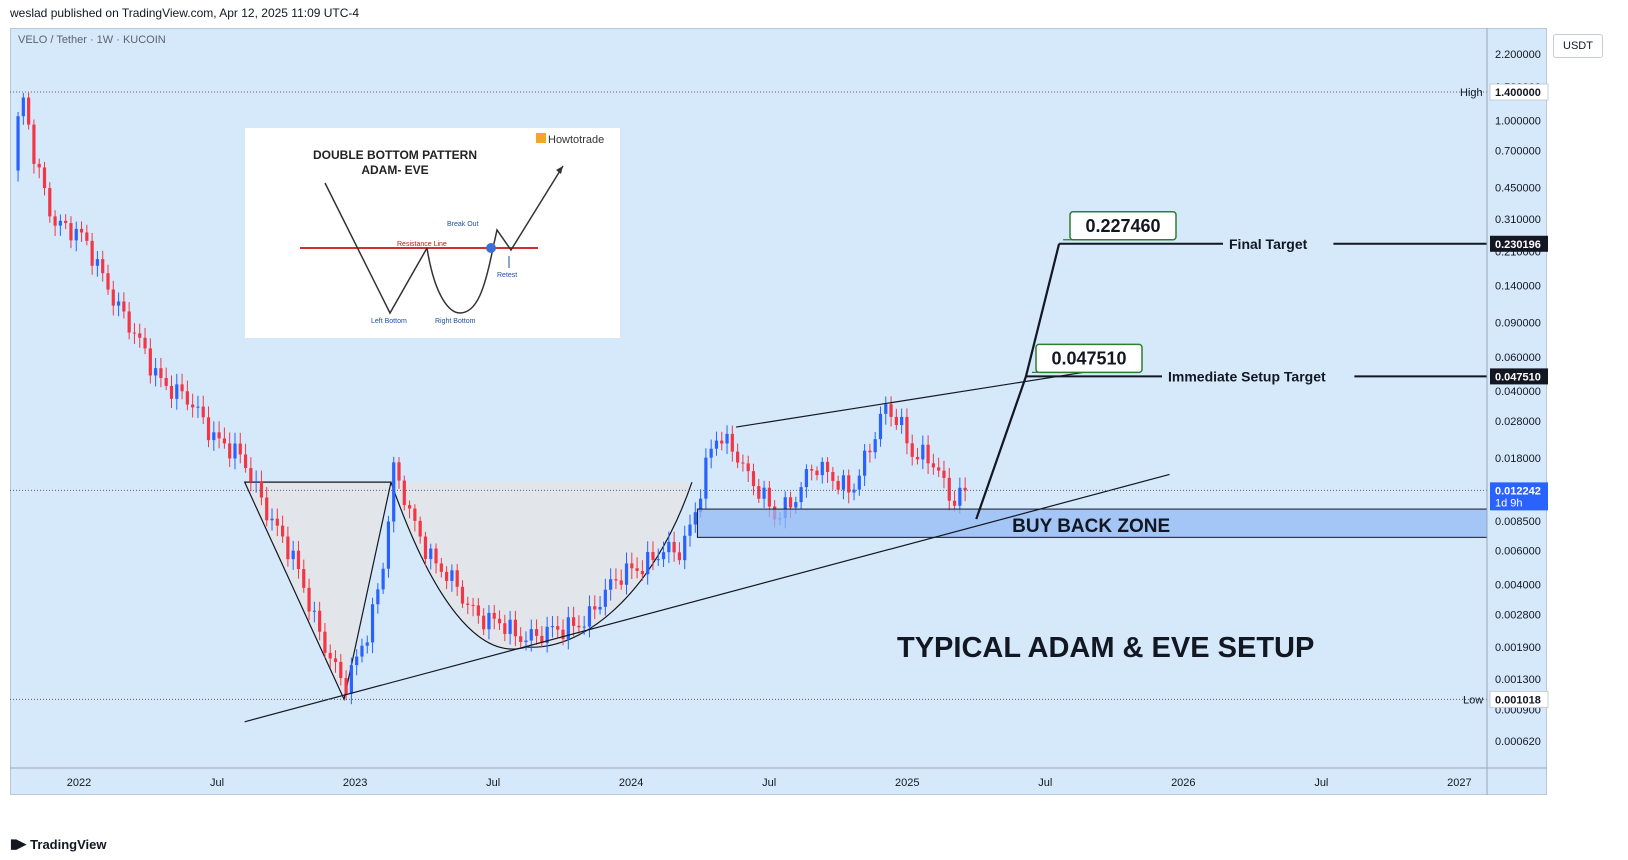  What do you see at coordinates (1518, 287) in the screenshot?
I see `price-tick-label: 0.140000` at bounding box center [1518, 287].